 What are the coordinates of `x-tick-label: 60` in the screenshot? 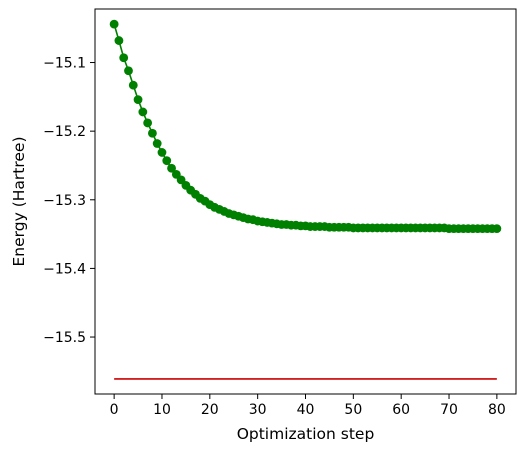 It's located at (401, 410).